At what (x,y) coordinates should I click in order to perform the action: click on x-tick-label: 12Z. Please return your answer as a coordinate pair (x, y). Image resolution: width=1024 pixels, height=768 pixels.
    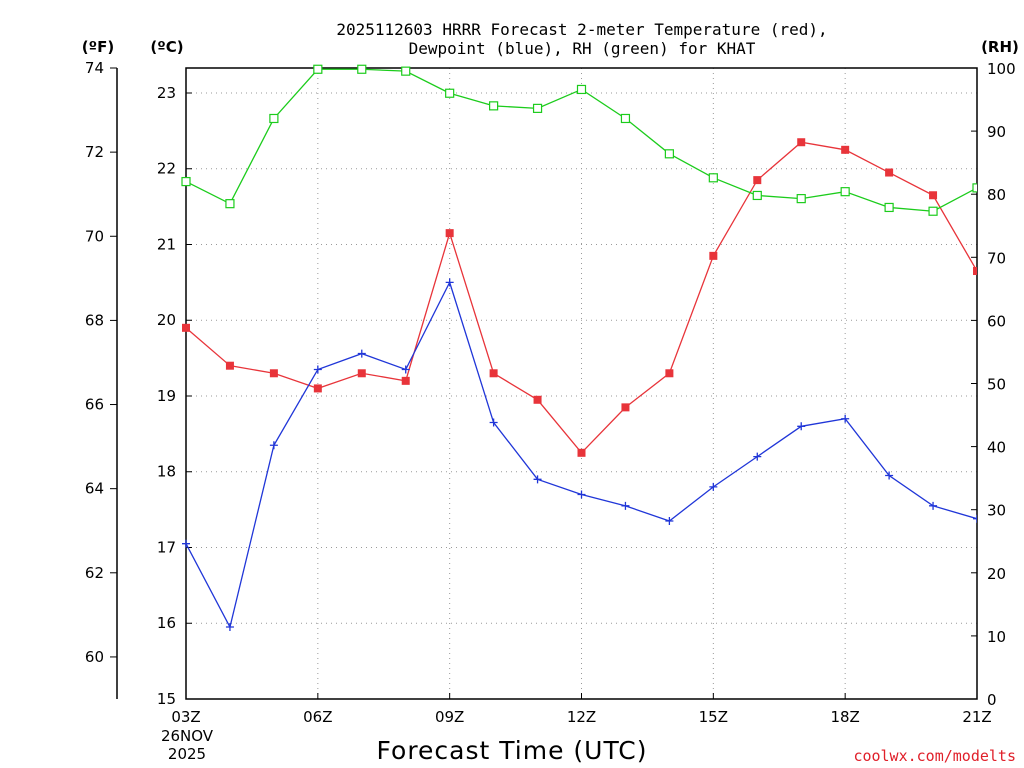
    Looking at the image, I should click on (581, 717).